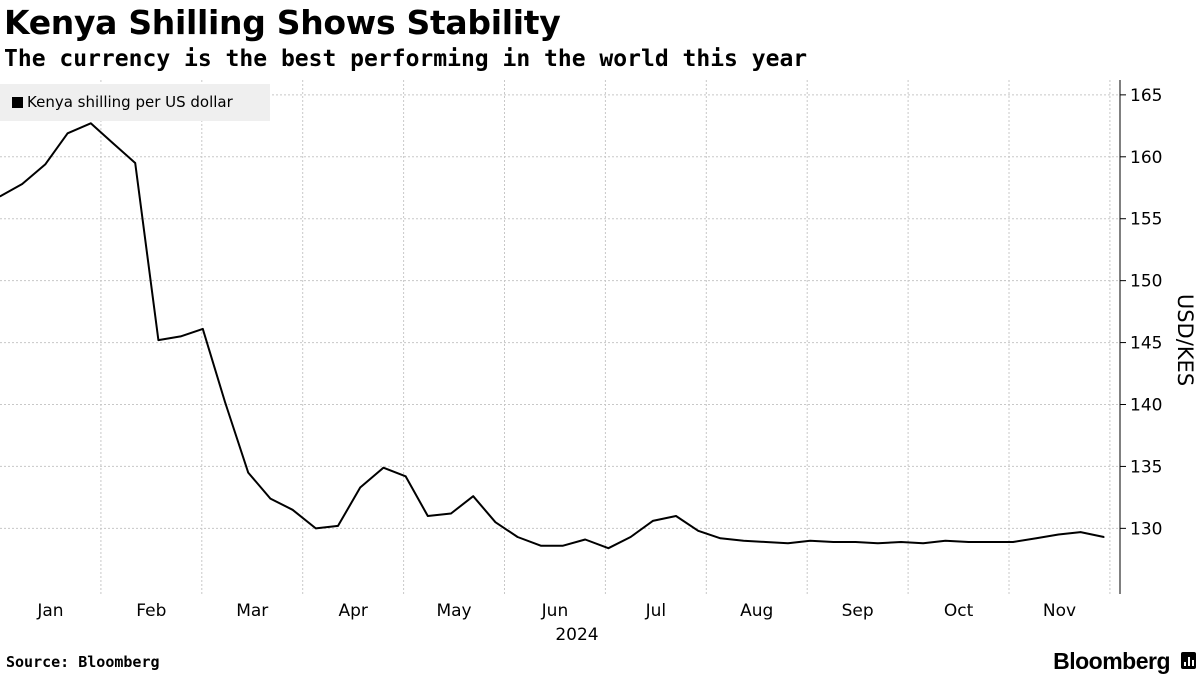 The width and height of the screenshot is (1200, 675). I want to click on y-tick-label-140: 140, so click(1146, 406).